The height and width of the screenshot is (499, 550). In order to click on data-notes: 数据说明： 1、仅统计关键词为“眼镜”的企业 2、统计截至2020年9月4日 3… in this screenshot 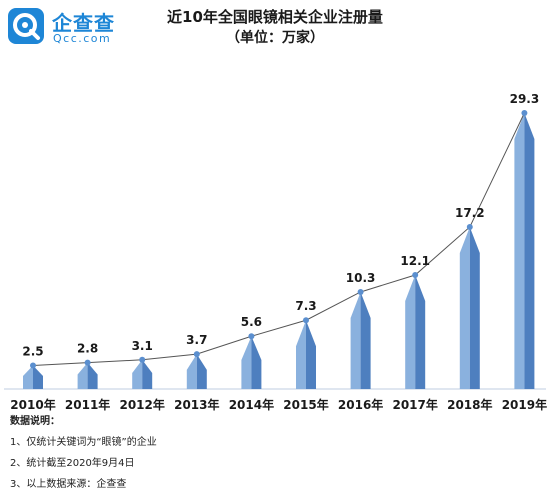, I will do `click(83, 457)`.